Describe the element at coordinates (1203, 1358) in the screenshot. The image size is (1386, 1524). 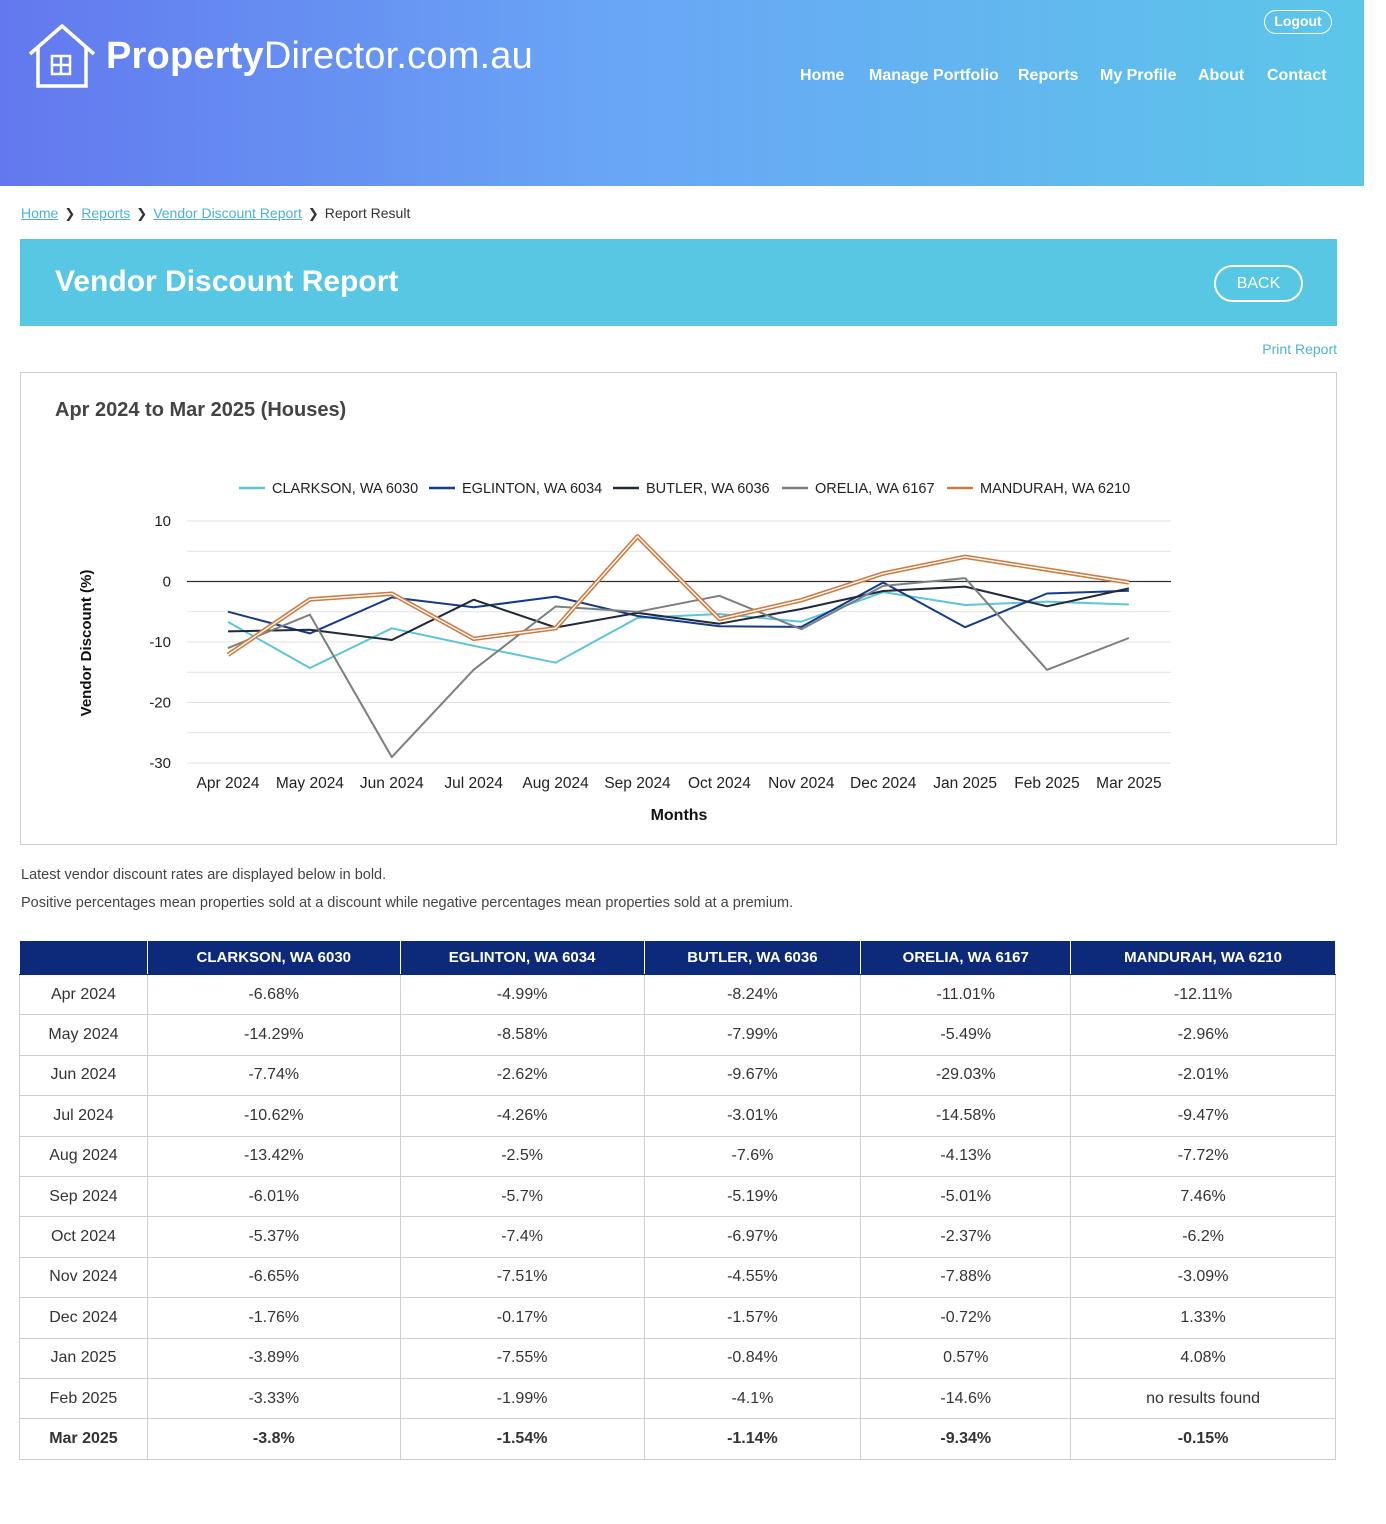
I see `table-cell: 4.08%` at that location.